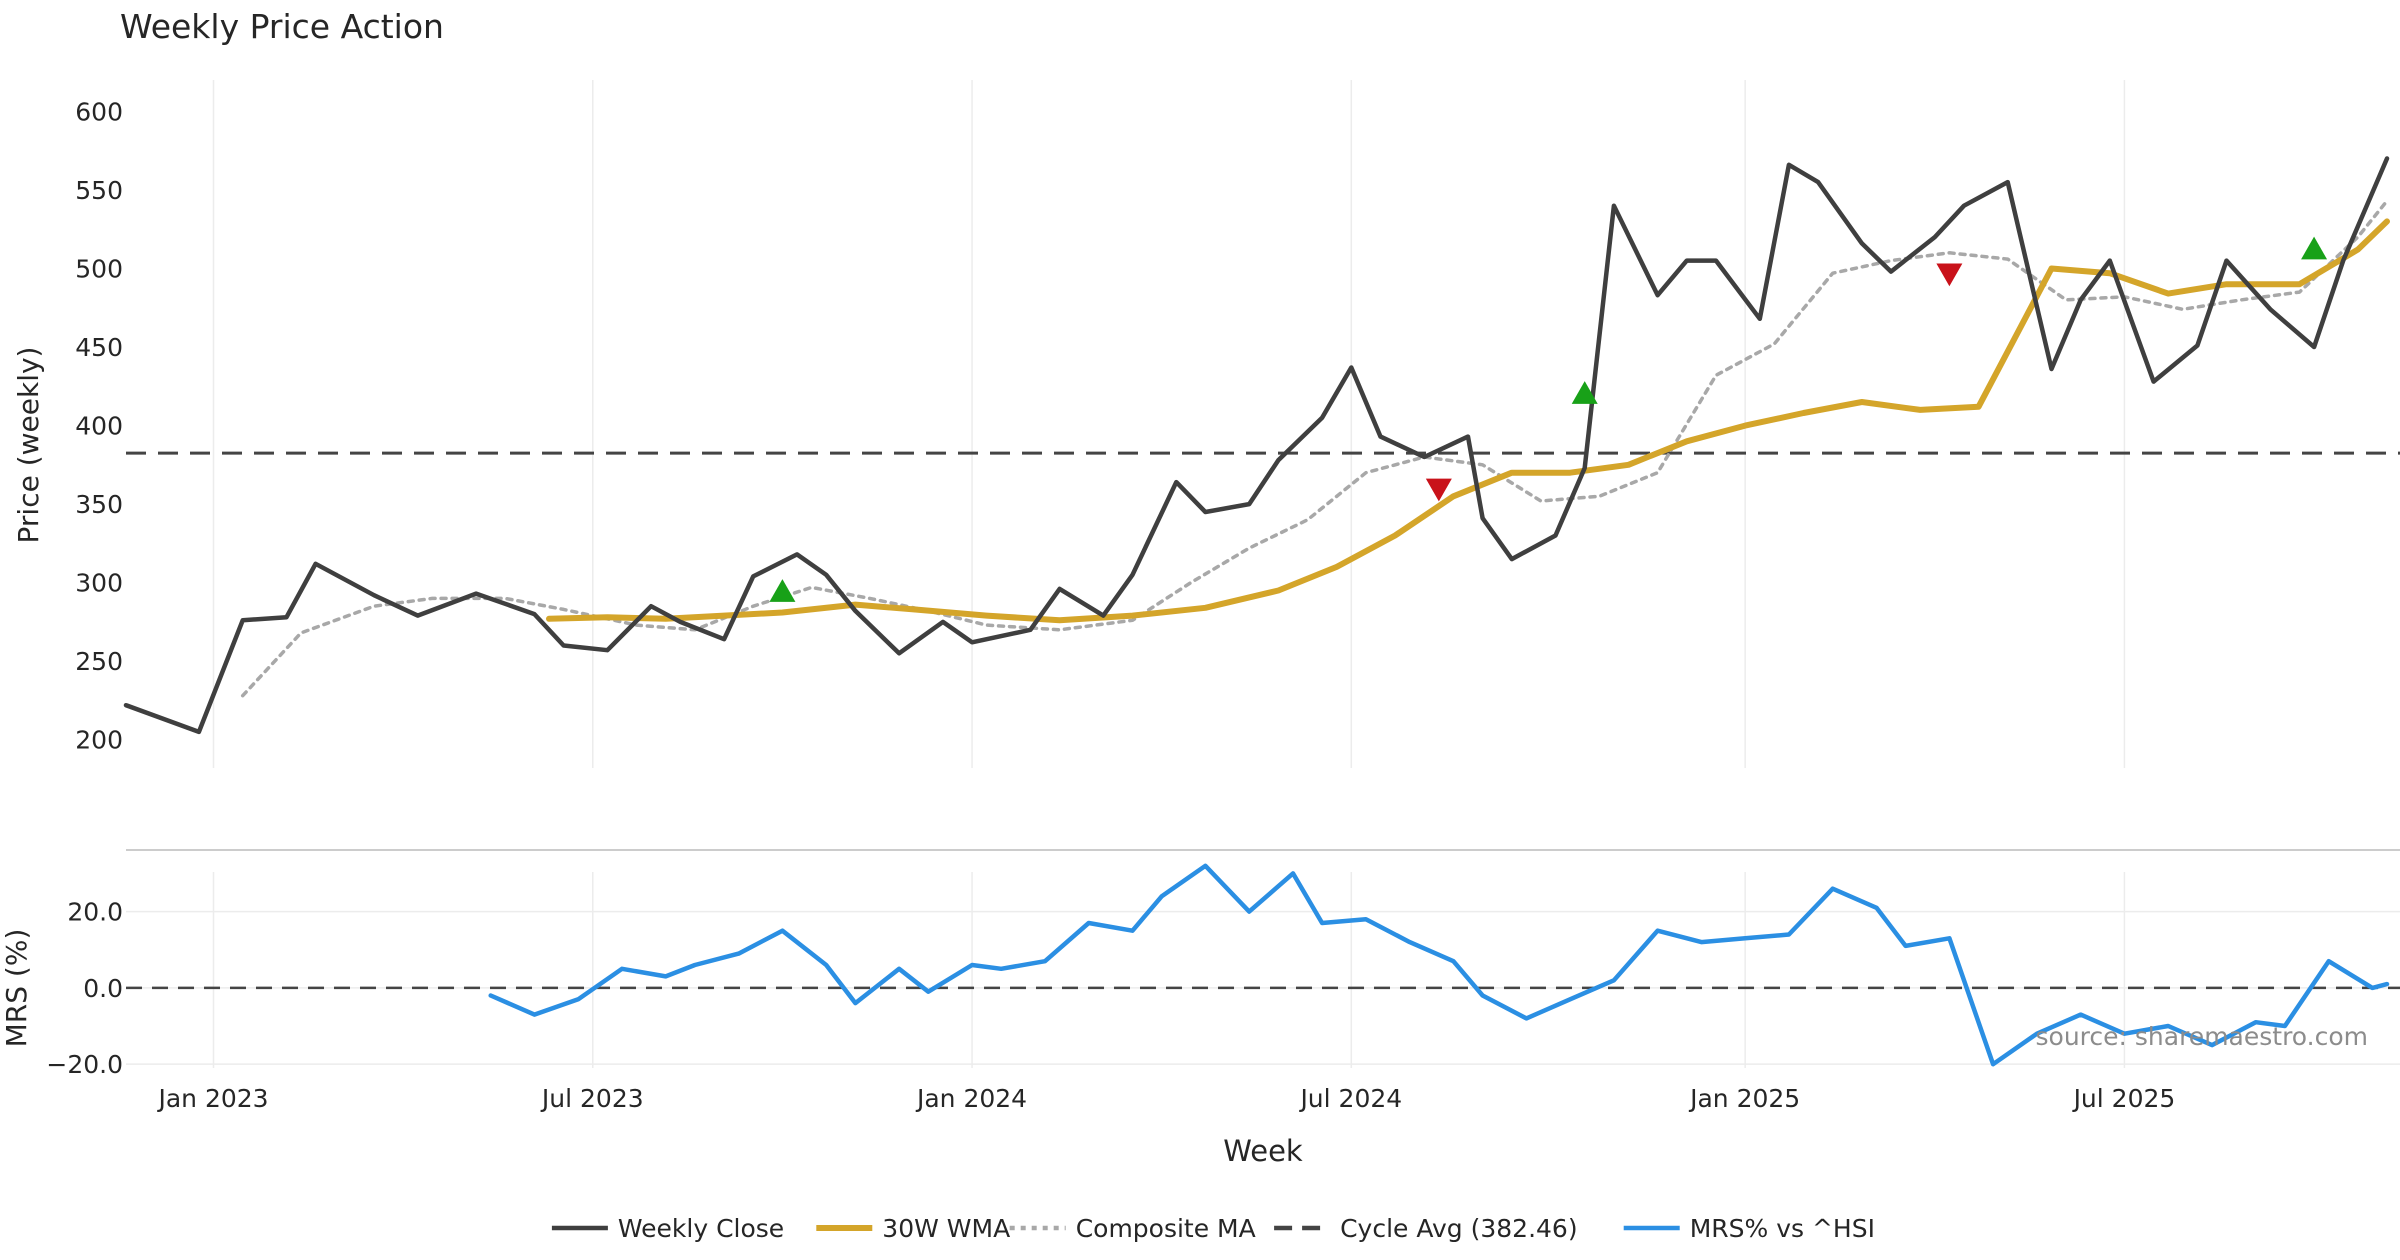 The height and width of the screenshot is (1260, 2400). Describe the element at coordinates (1744, 1098) in the screenshot. I see `x-tick-label: Jan 2025` at that location.